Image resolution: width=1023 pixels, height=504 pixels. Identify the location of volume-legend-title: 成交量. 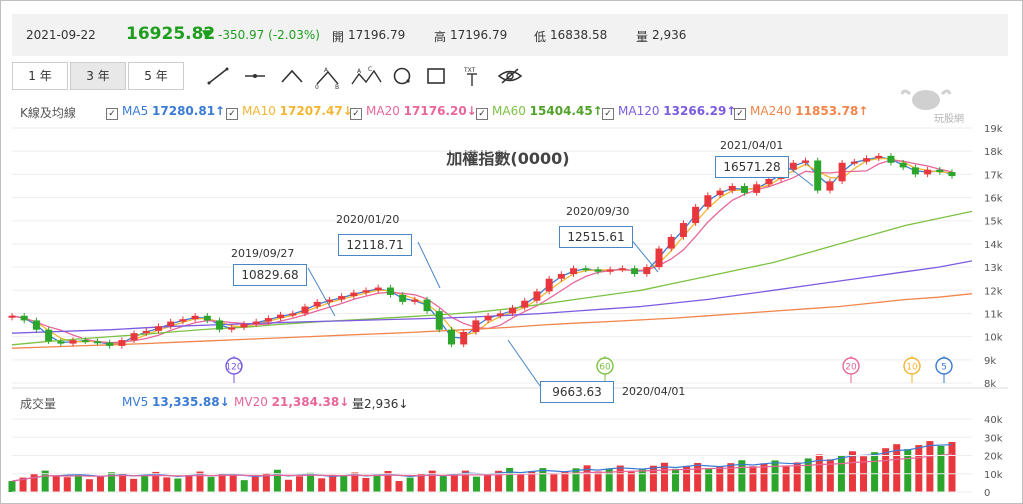
(38, 404).